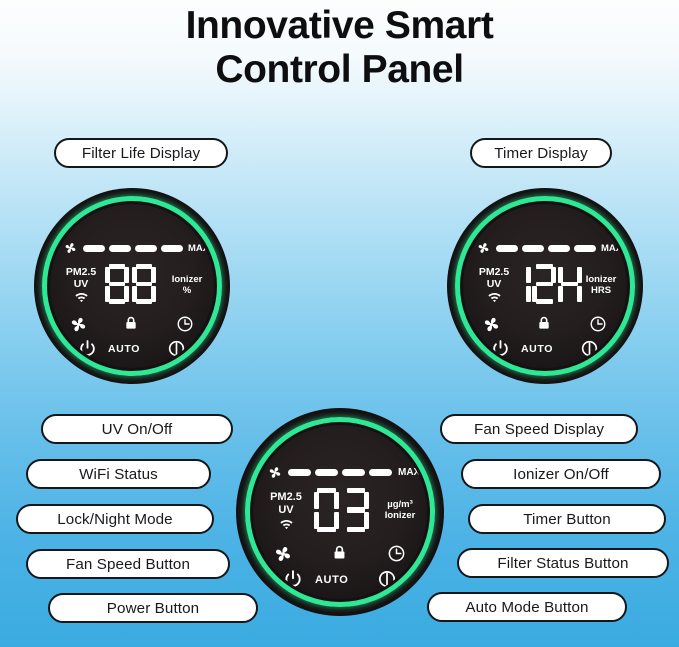 The image size is (679, 647). What do you see at coordinates (567, 519) in the screenshot?
I see `callout-timer-button: Timer Button` at bounding box center [567, 519].